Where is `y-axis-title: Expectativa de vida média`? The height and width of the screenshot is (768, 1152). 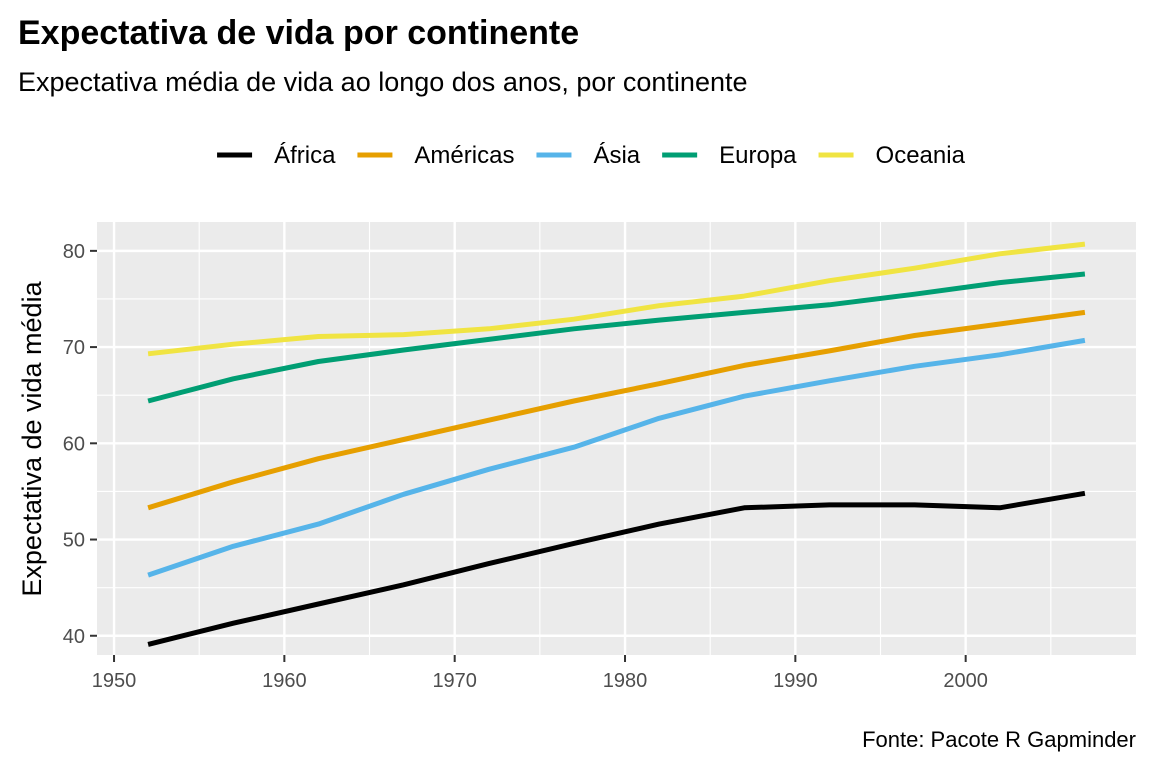
y-axis-title: Expectativa de vida média is located at coordinates (32, 438).